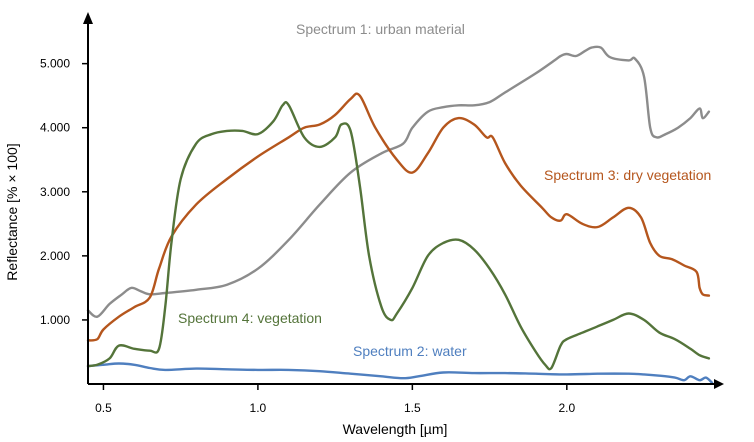 The width and height of the screenshot is (754, 442). What do you see at coordinates (627, 175) in the screenshot?
I see `series-label-dry-vegetation: Spectrum 3: dry vegetation` at bounding box center [627, 175].